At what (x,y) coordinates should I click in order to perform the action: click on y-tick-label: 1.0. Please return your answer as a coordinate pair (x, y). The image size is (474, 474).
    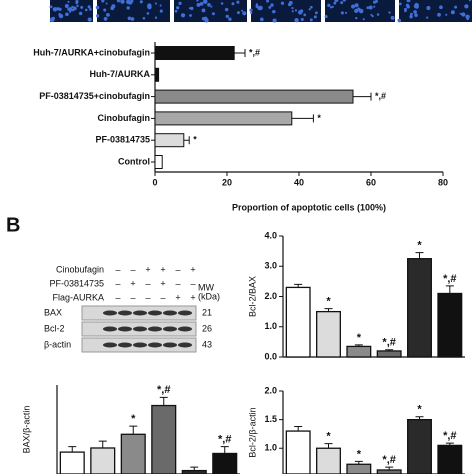
    Looking at the image, I should click on (270, 448).